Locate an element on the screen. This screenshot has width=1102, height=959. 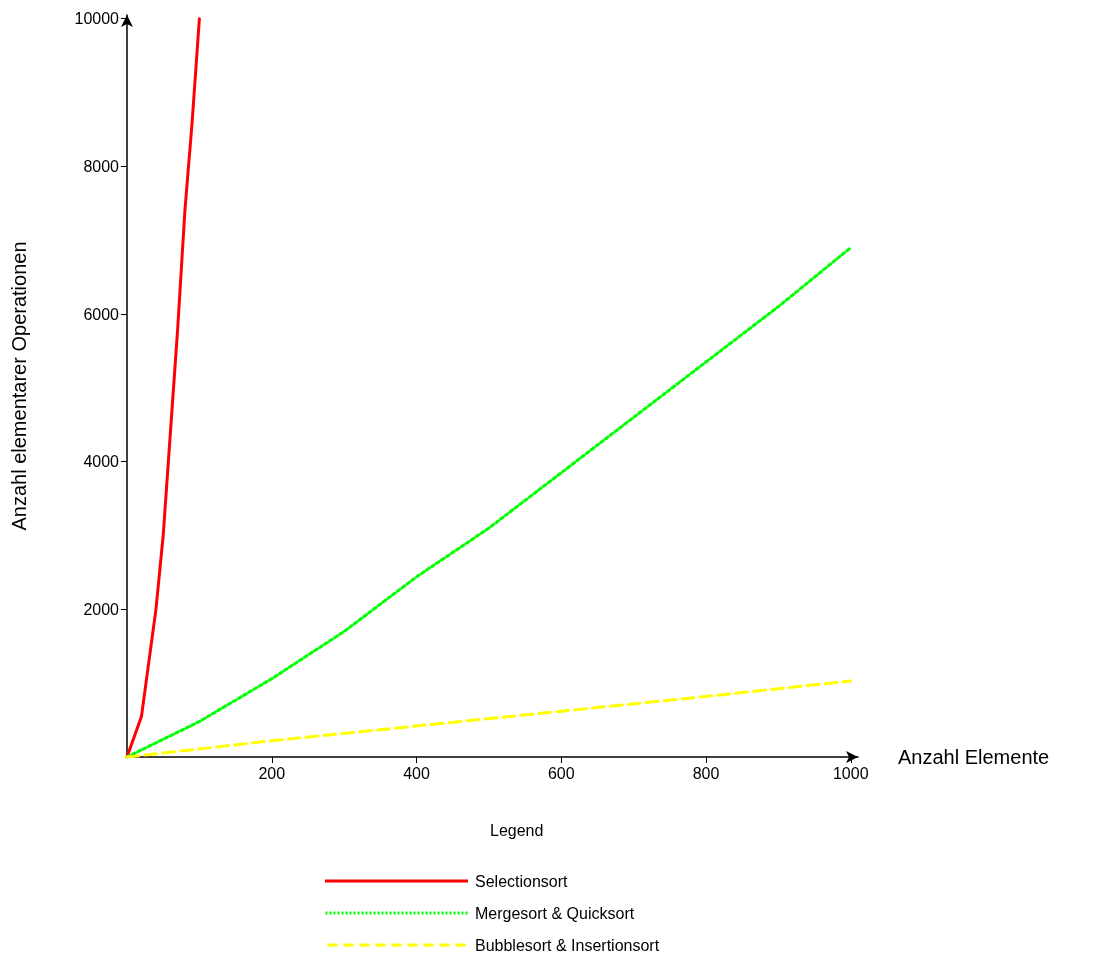
y-tick-label: 2000 is located at coordinates (101, 609).